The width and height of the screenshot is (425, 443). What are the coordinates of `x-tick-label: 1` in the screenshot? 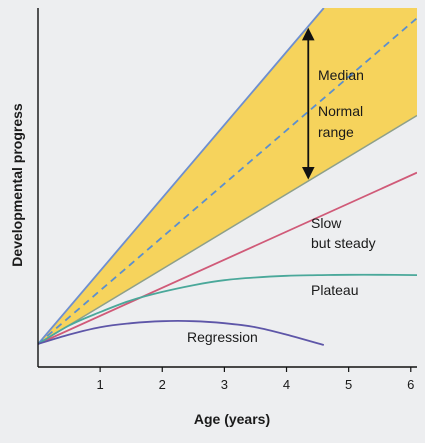 It's located at (100, 384).